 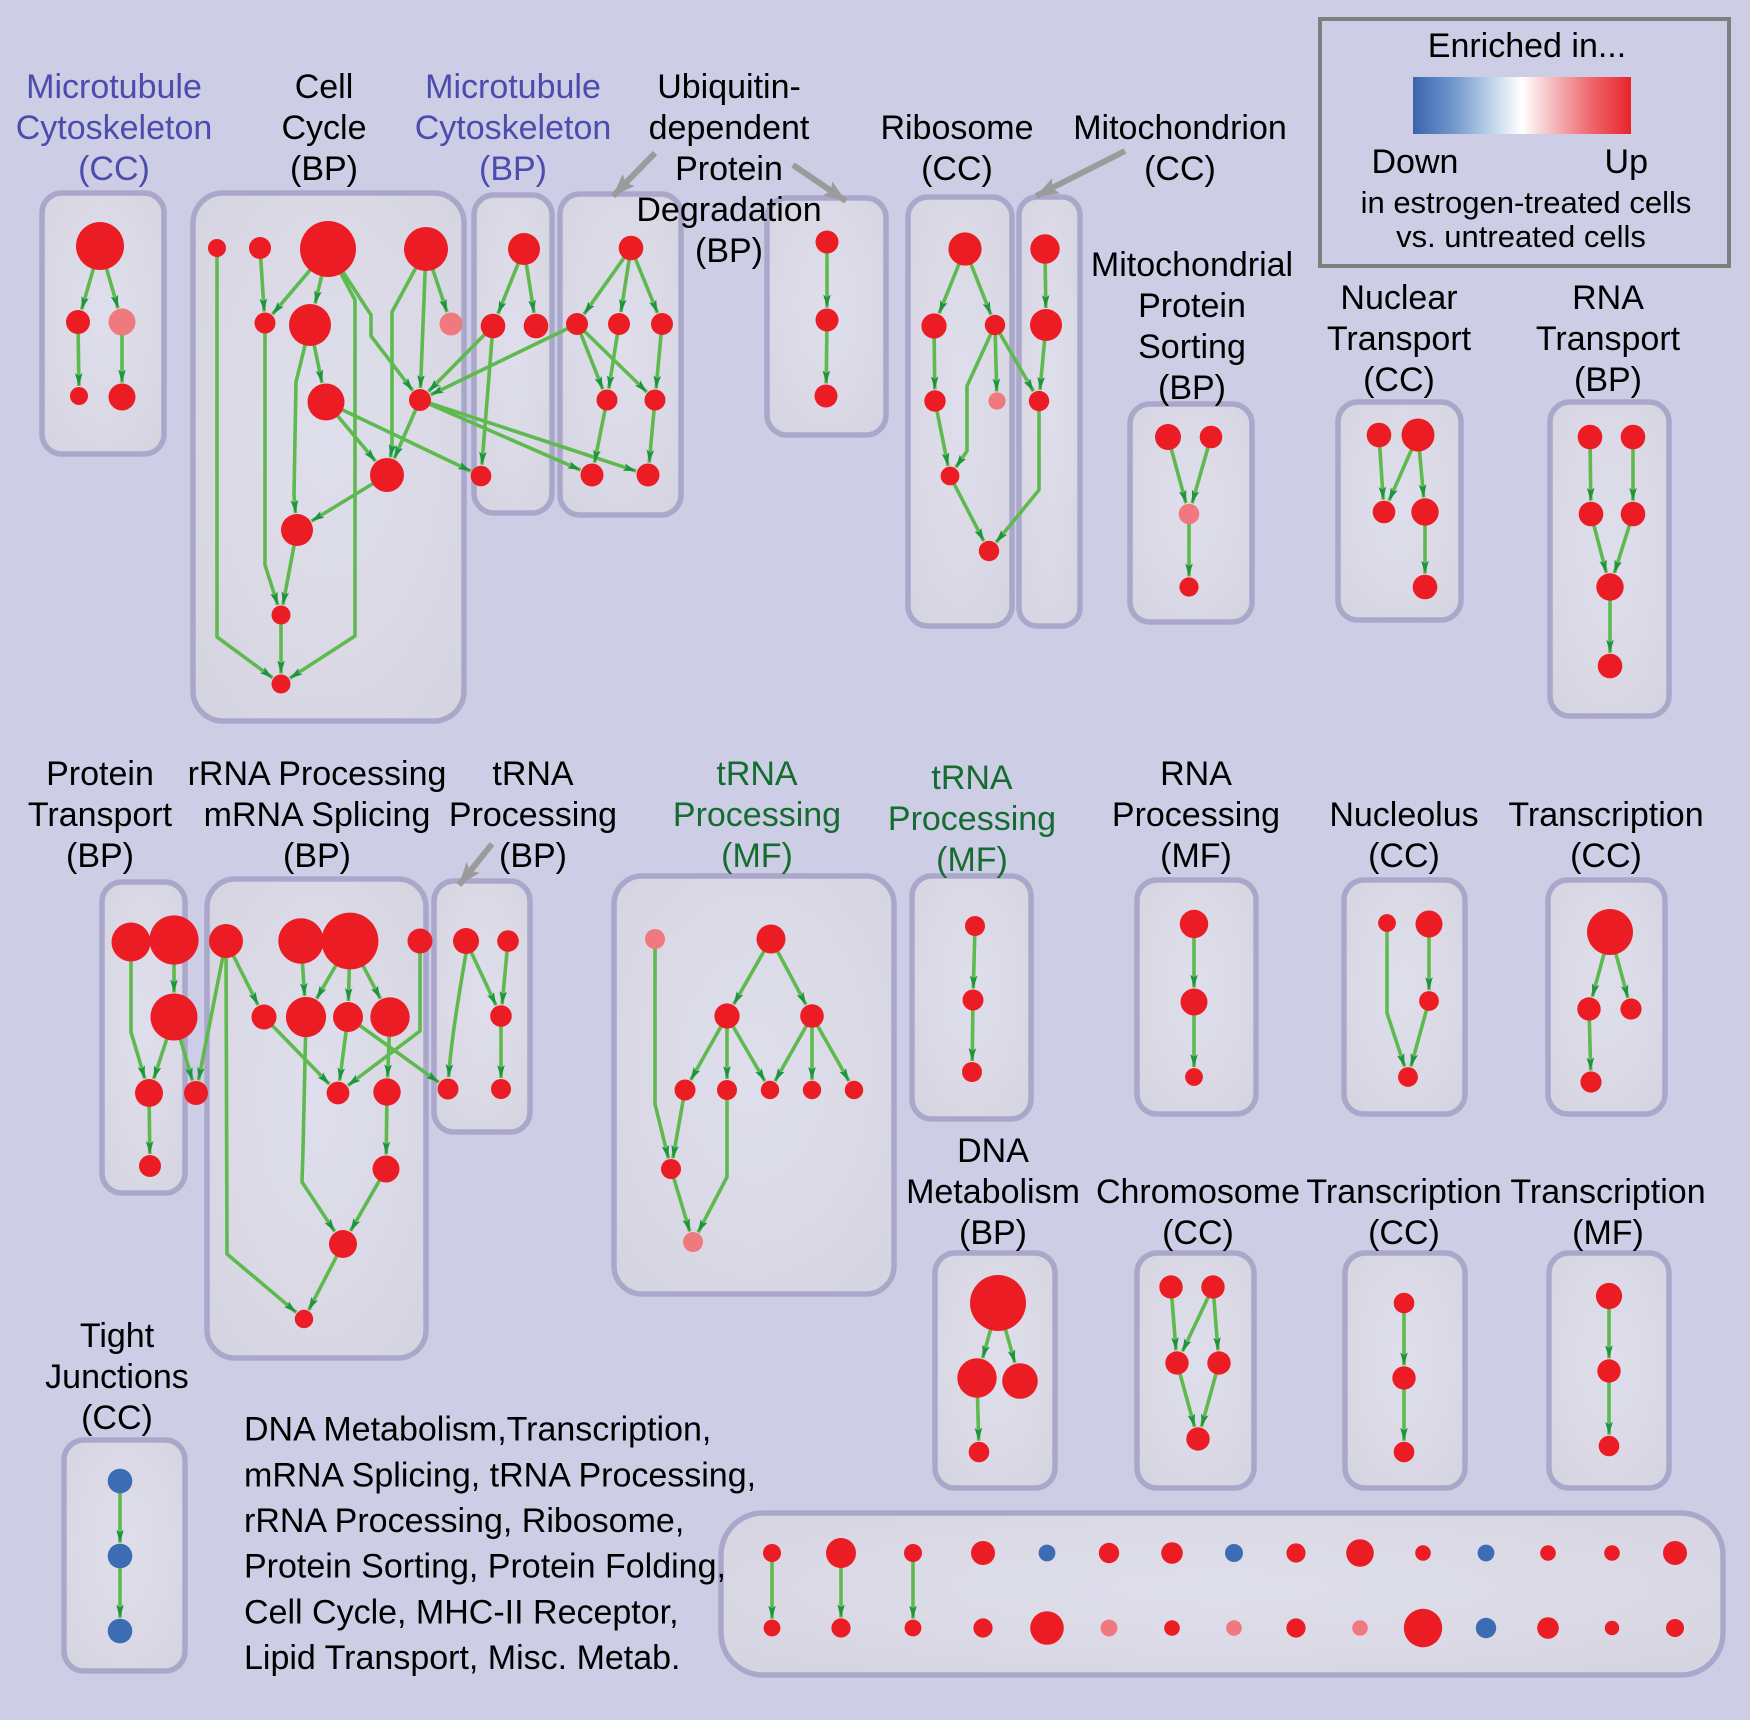 What do you see at coordinates (1521, 236) in the screenshot?
I see `svg-text: vs. untreated cells` at bounding box center [1521, 236].